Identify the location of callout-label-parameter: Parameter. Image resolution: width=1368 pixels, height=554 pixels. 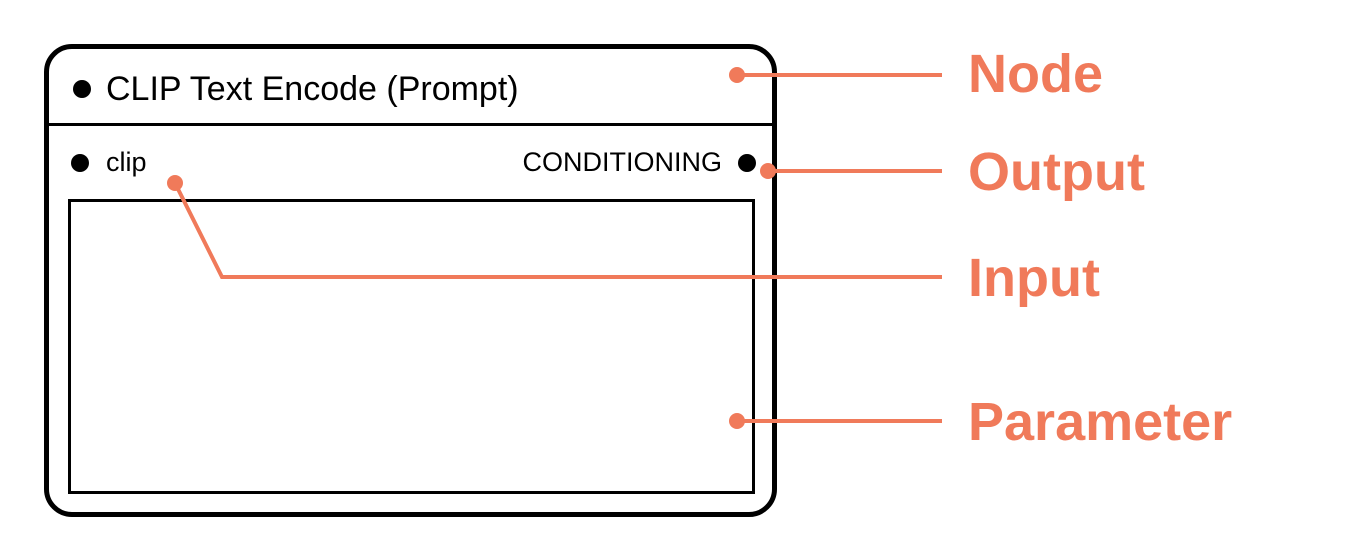
(1100, 422).